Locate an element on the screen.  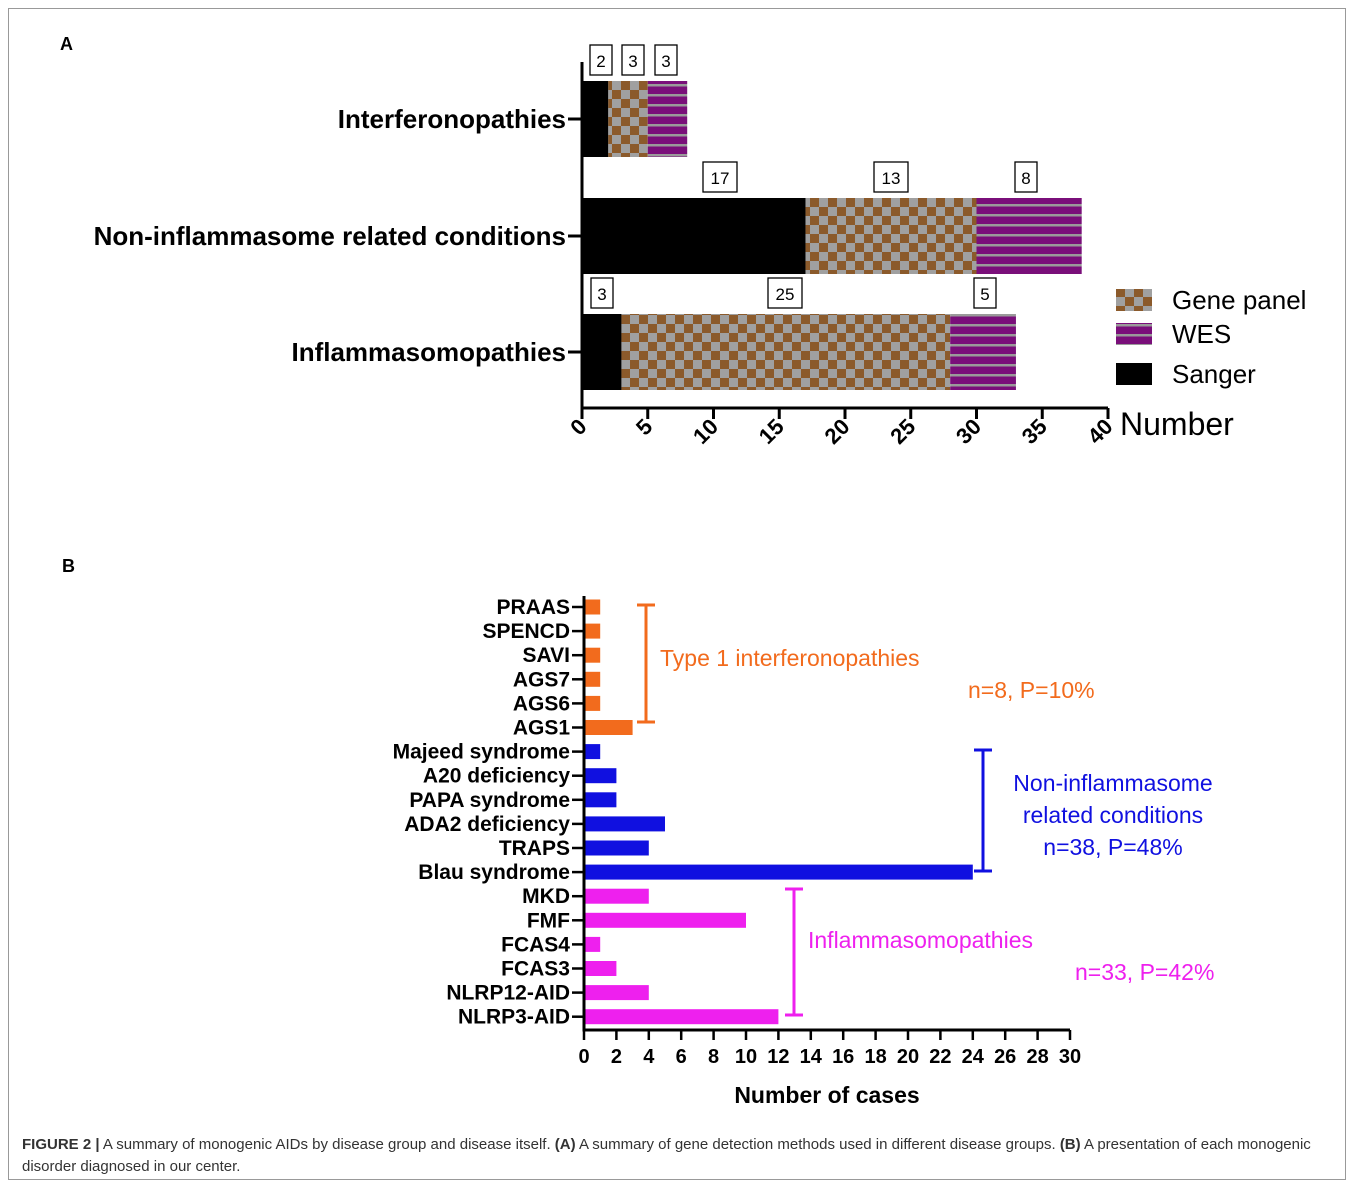
bar-savi is located at coordinates (592, 655).